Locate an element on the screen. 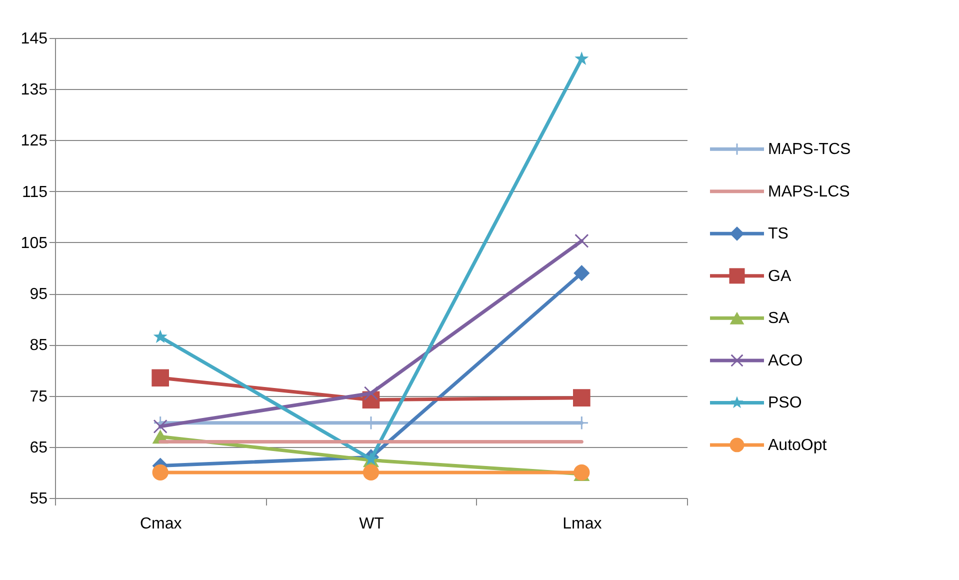  y-tick-label: 115 is located at coordinates (35, 192).